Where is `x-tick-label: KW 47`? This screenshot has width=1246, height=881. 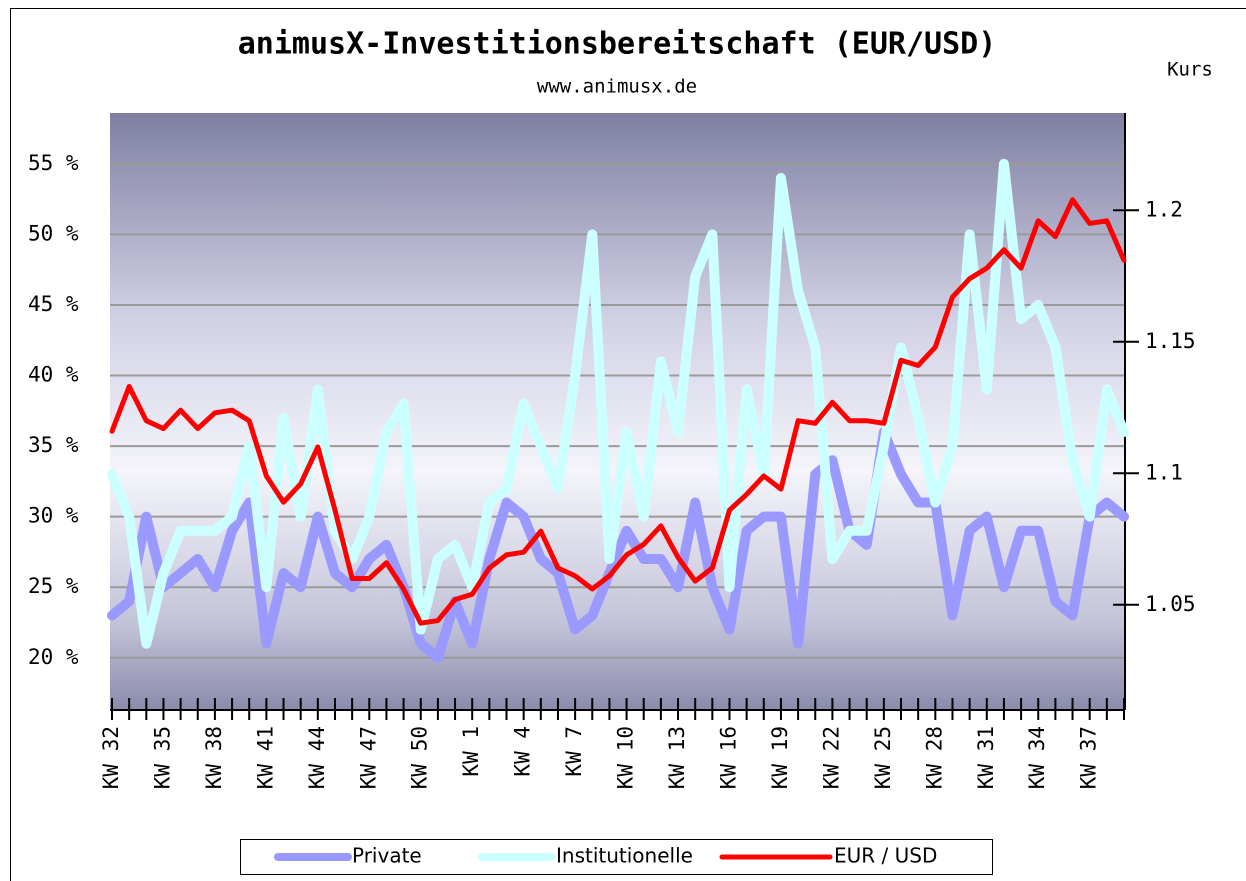
x-tick-label: KW 47 is located at coordinates (368, 757).